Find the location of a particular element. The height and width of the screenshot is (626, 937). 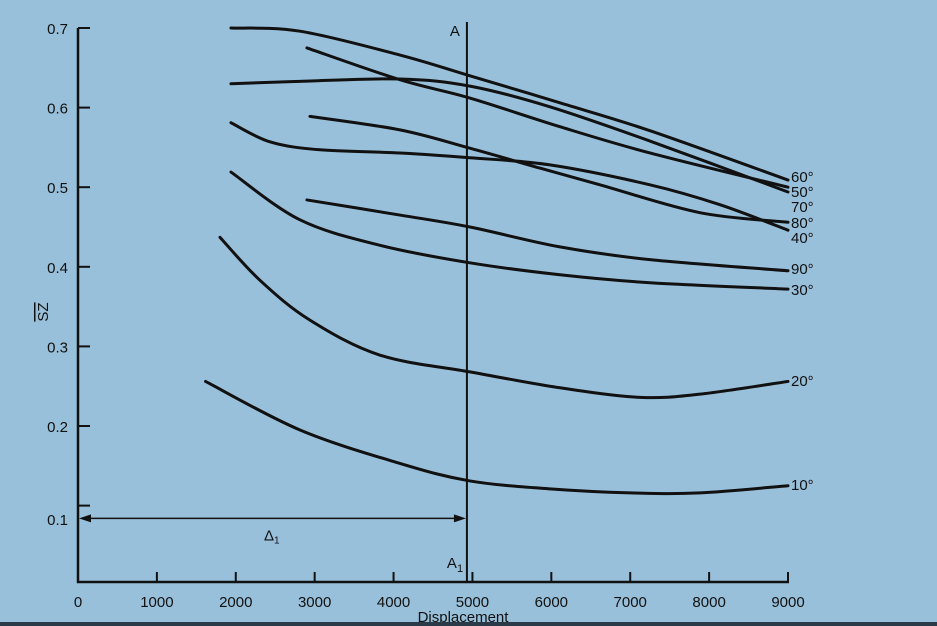

section-label-a: A is located at coordinates (455, 31).